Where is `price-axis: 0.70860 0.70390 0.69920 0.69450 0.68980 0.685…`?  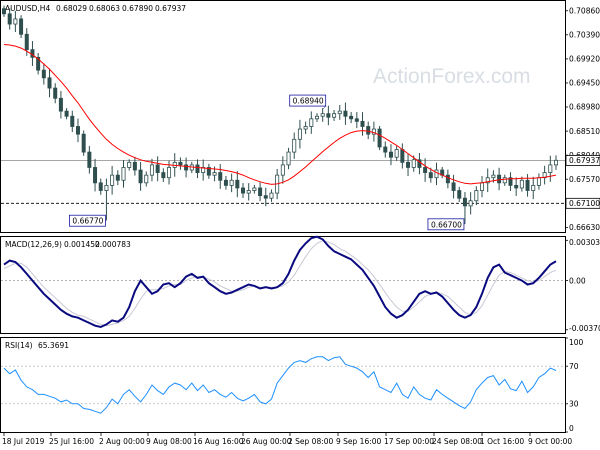 price-axis: 0.70860 0.70390 0.69920 0.69450 0.68980 0.685… is located at coordinates (582, 119).